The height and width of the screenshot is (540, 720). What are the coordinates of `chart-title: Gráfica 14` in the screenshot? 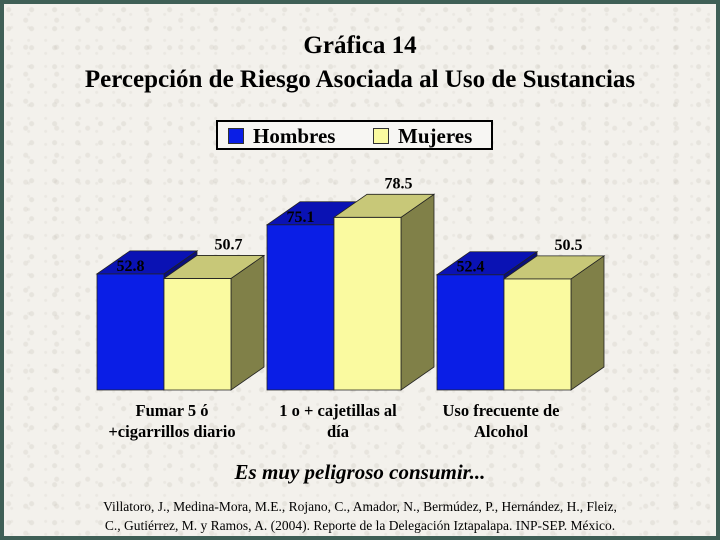 It's located at (360, 45).